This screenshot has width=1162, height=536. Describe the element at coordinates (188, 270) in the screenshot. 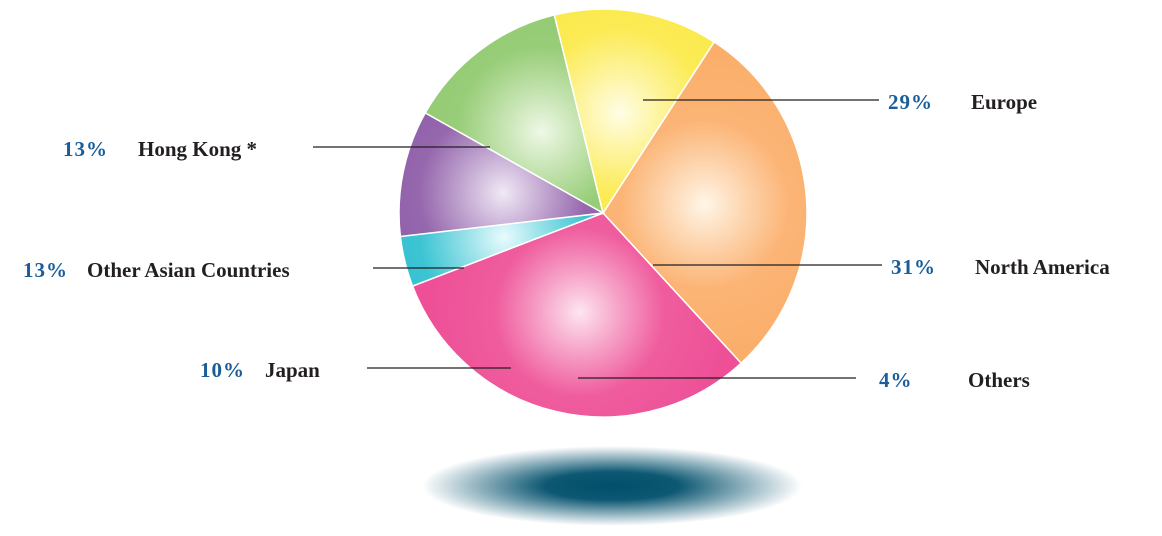

I see `category-label-other-asian-countries: Other Asian Countries` at that location.